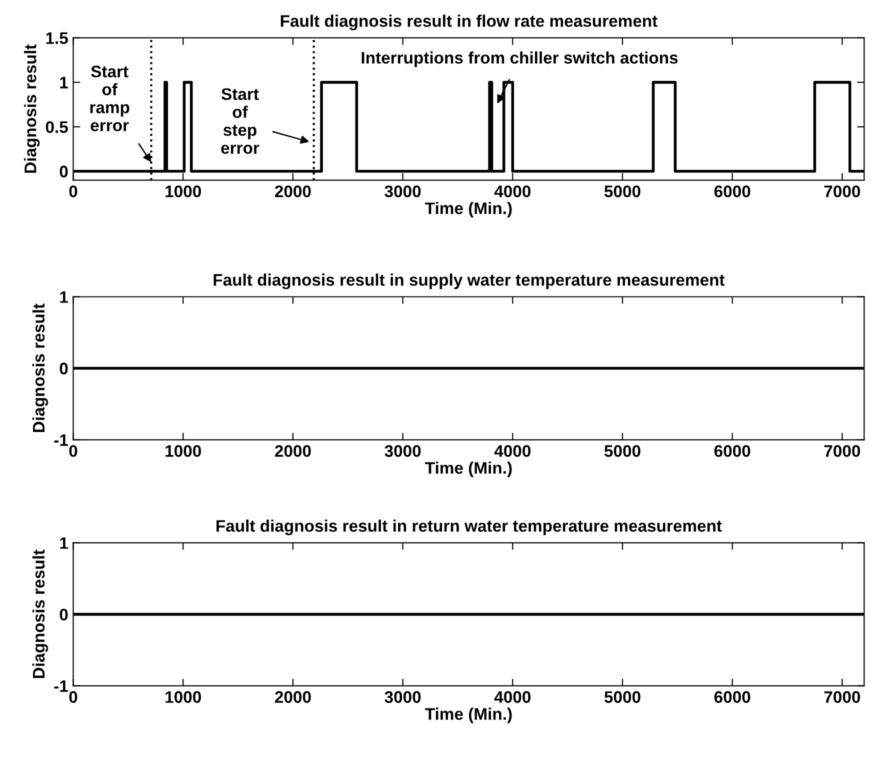 This screenshot has width=872, height=757. I want to click on y-tick-label: 1.5, so click(57, 38).